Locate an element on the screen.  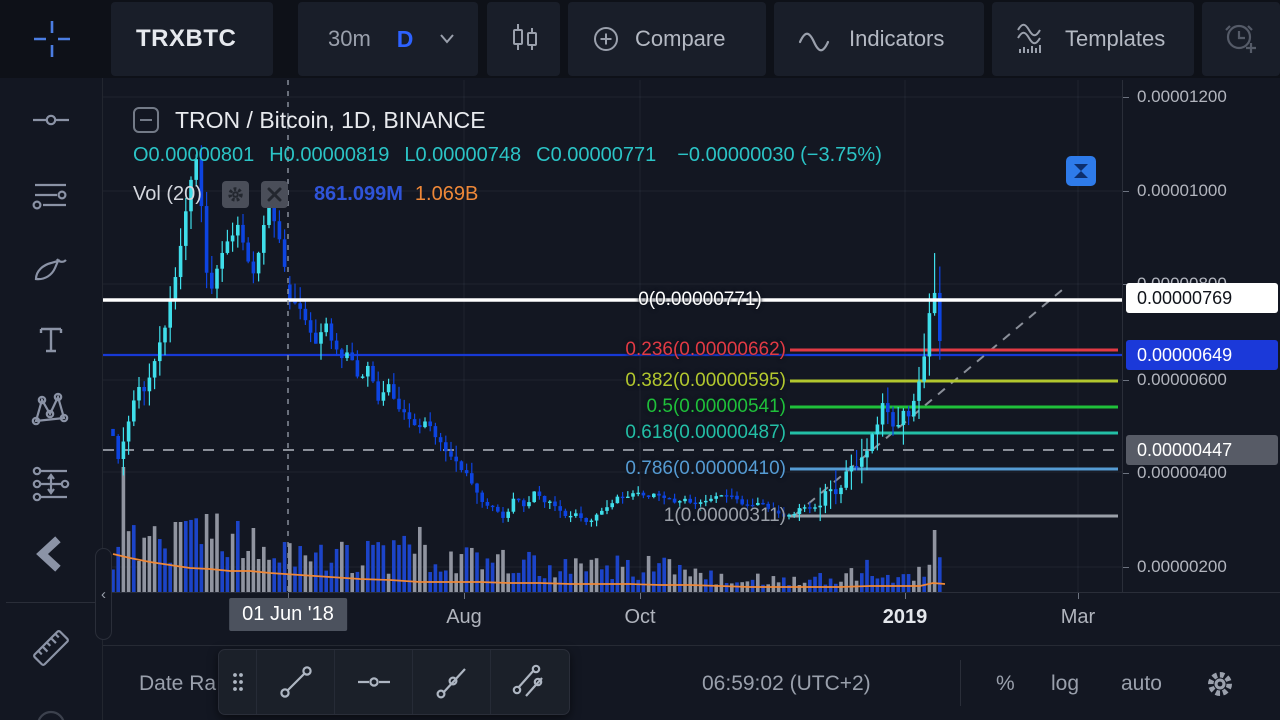
fib-label: 0.236(0.00000662) is located at coordinates (705, 349).